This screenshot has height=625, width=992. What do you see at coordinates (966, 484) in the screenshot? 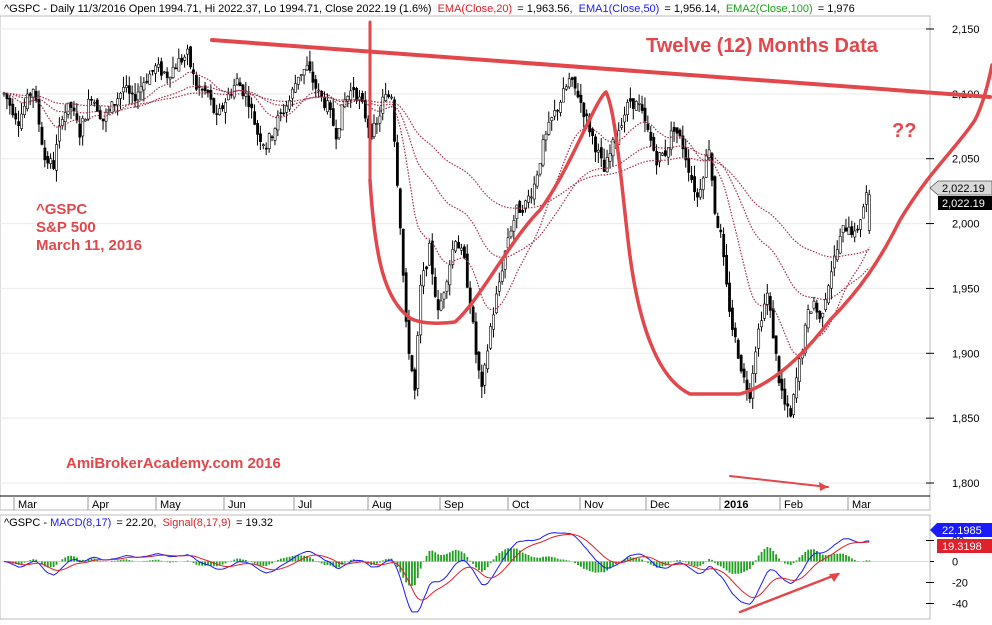
I see `price-y-tick-label: 1,800` at bounding box center [966, 484].